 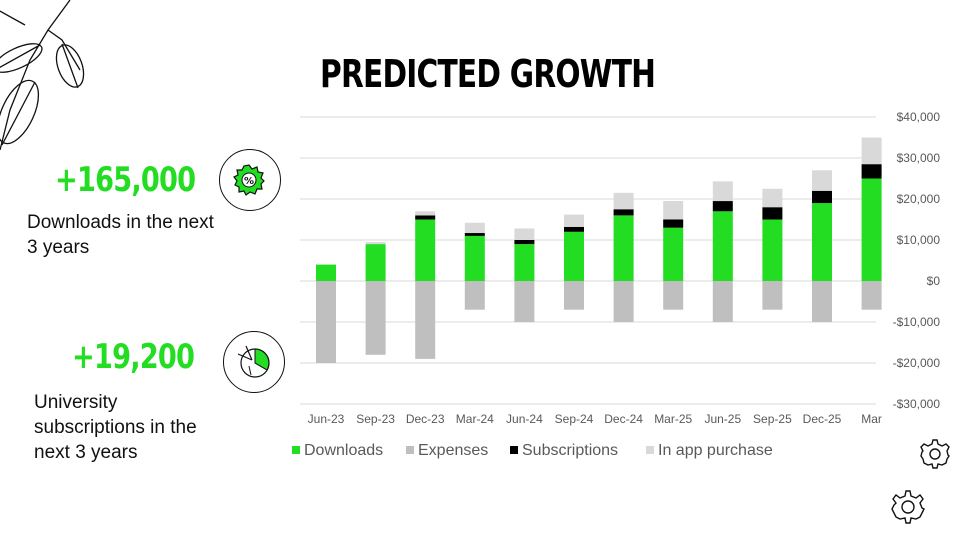 I want to click on gear-icon-large, so click(x=908, y=507).